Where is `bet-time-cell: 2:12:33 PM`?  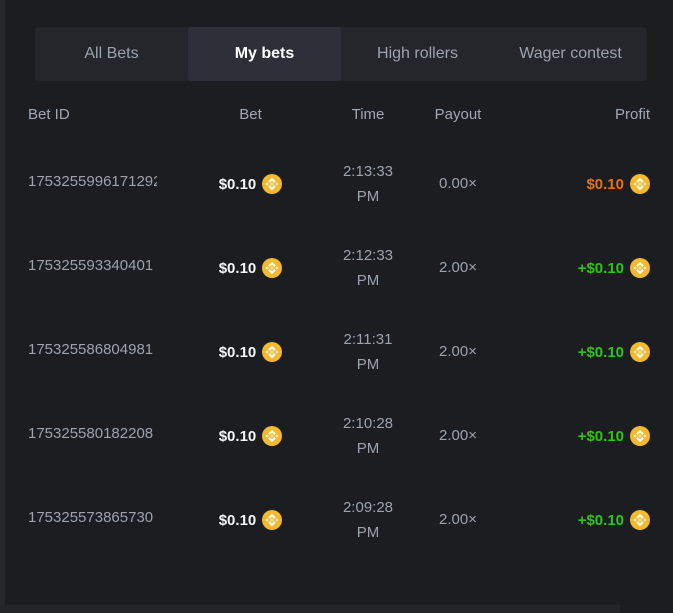
bet-time-cell: 2:12:33 PM is located at coordinates (368, 268).